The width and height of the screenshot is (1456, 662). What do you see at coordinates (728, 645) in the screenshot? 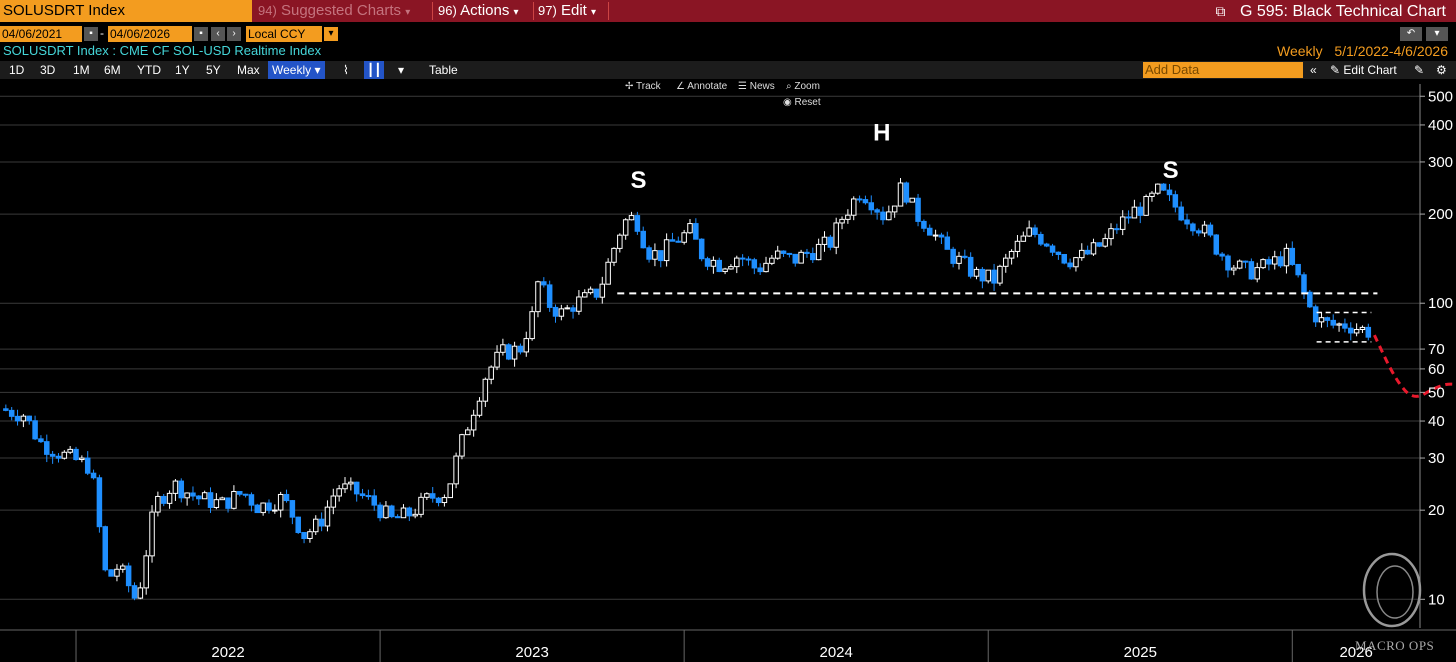
I see `x-axis: 2022 2023 2024 2025 2026` at bounding box center [728, 645].